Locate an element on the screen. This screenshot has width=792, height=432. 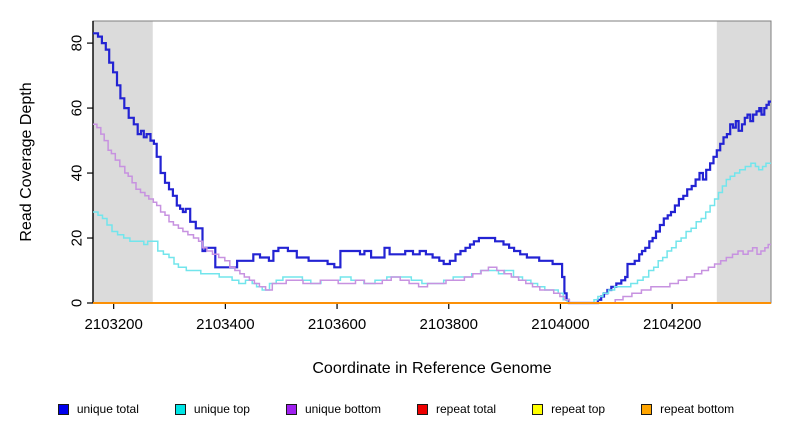
legend-label-repeat-top: repeat top is located at coordinates (578, 409).